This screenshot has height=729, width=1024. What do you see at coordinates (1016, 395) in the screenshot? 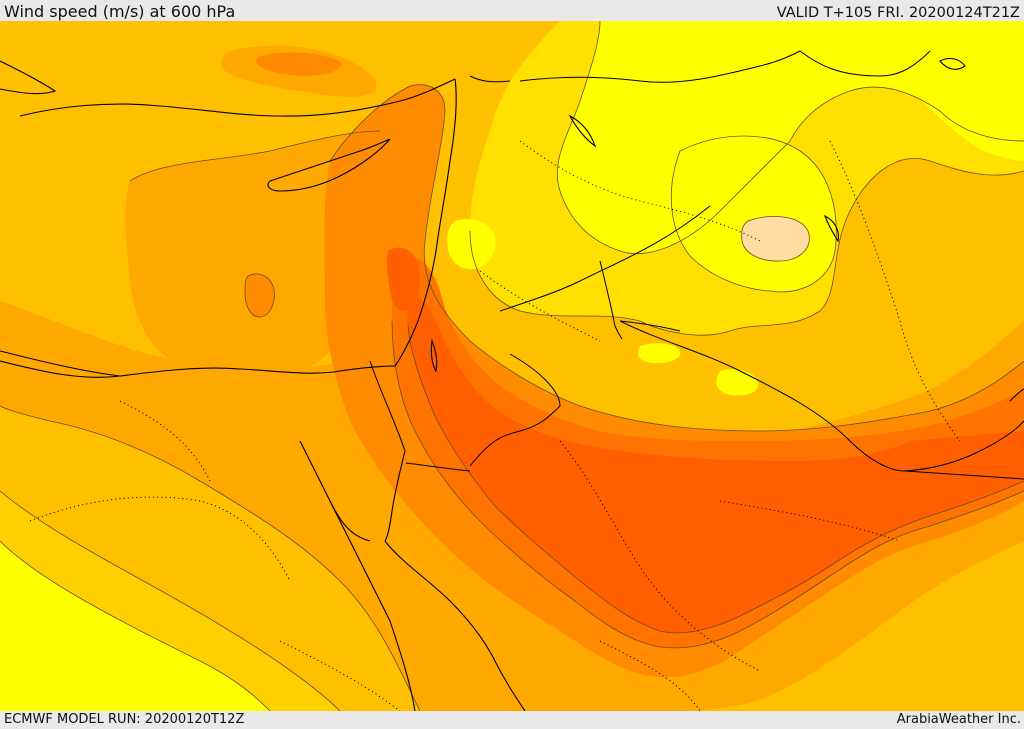
I see `coast-persian-gulf` at bounding box center [1016, 395].